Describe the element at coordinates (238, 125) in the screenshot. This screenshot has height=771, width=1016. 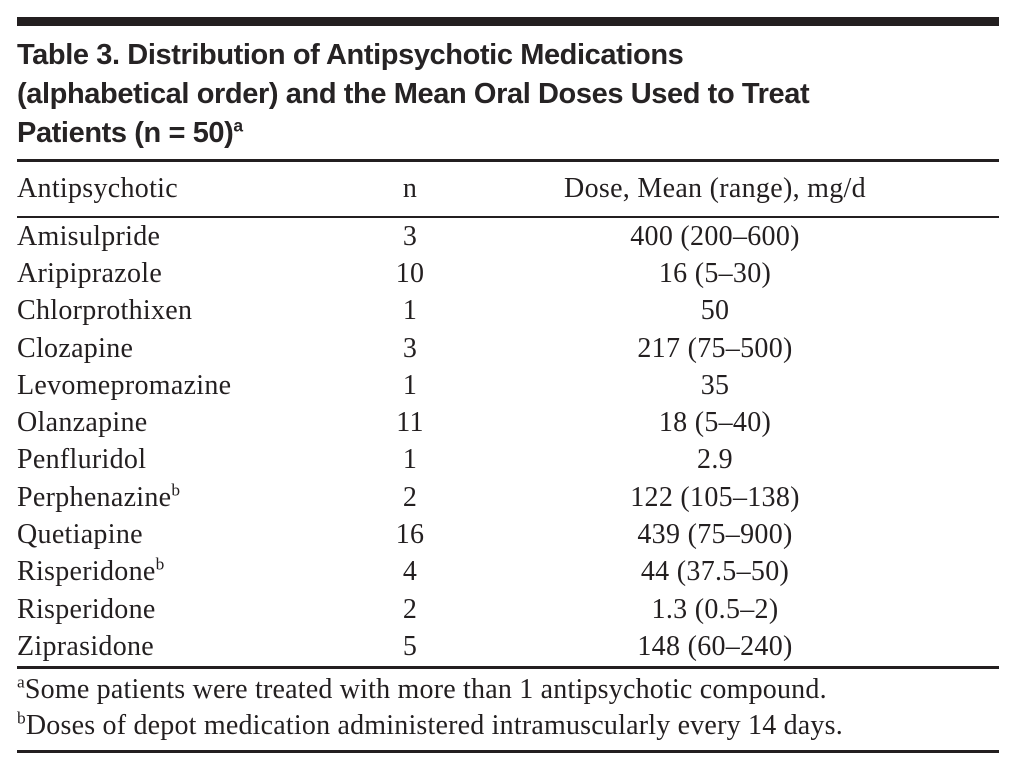
I see `title-footnote-marker: a` at that location.